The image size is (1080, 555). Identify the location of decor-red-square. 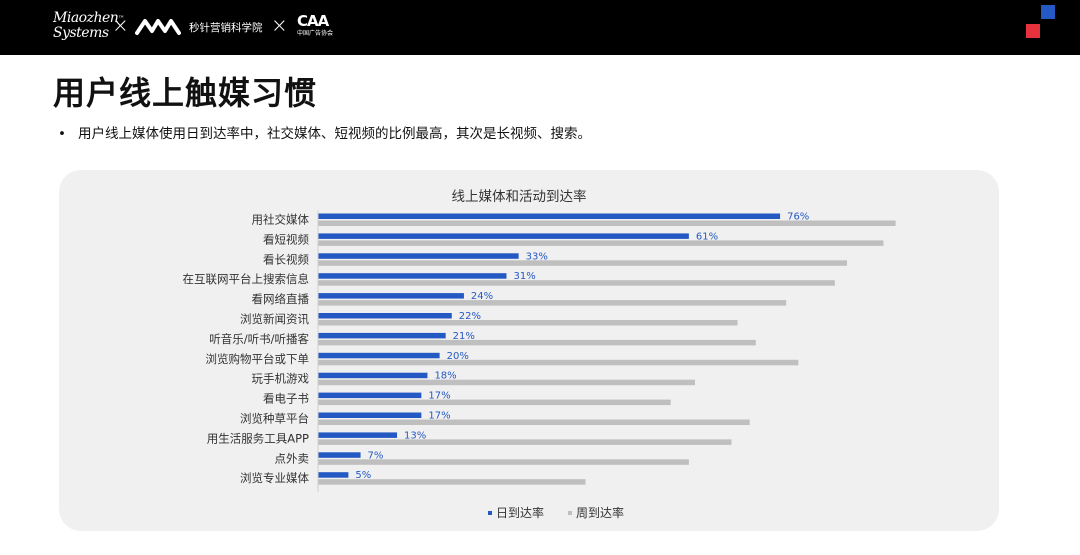
(1033, 31).